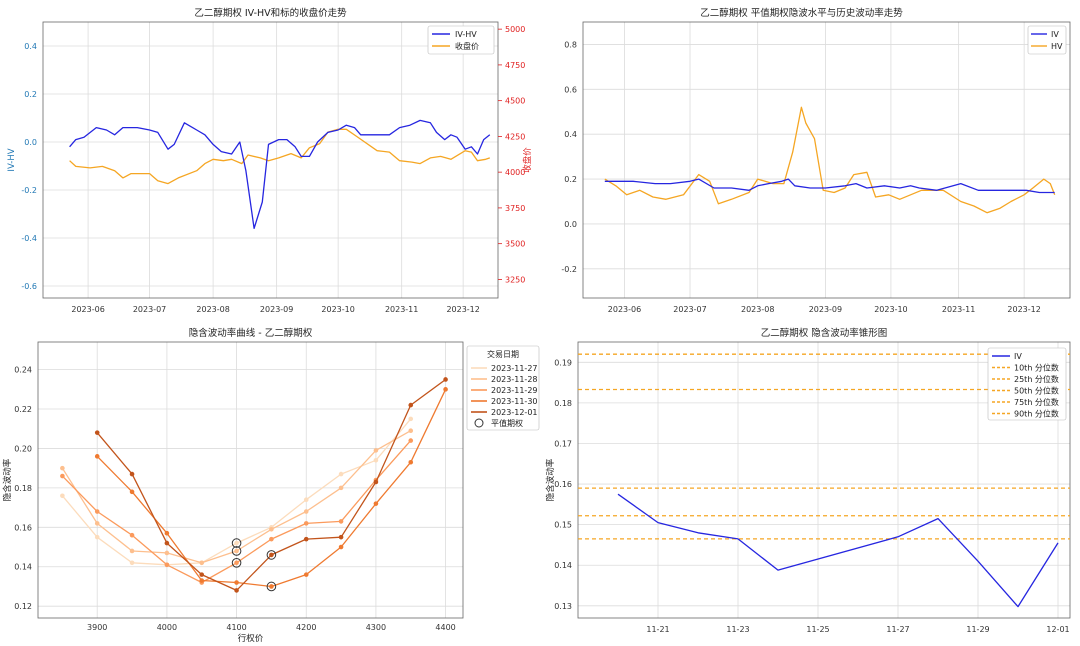  What do you see at coordinates (479, 423) in the screenshot?
I see `legend-atm-marker` at bounding box center [479, 423].